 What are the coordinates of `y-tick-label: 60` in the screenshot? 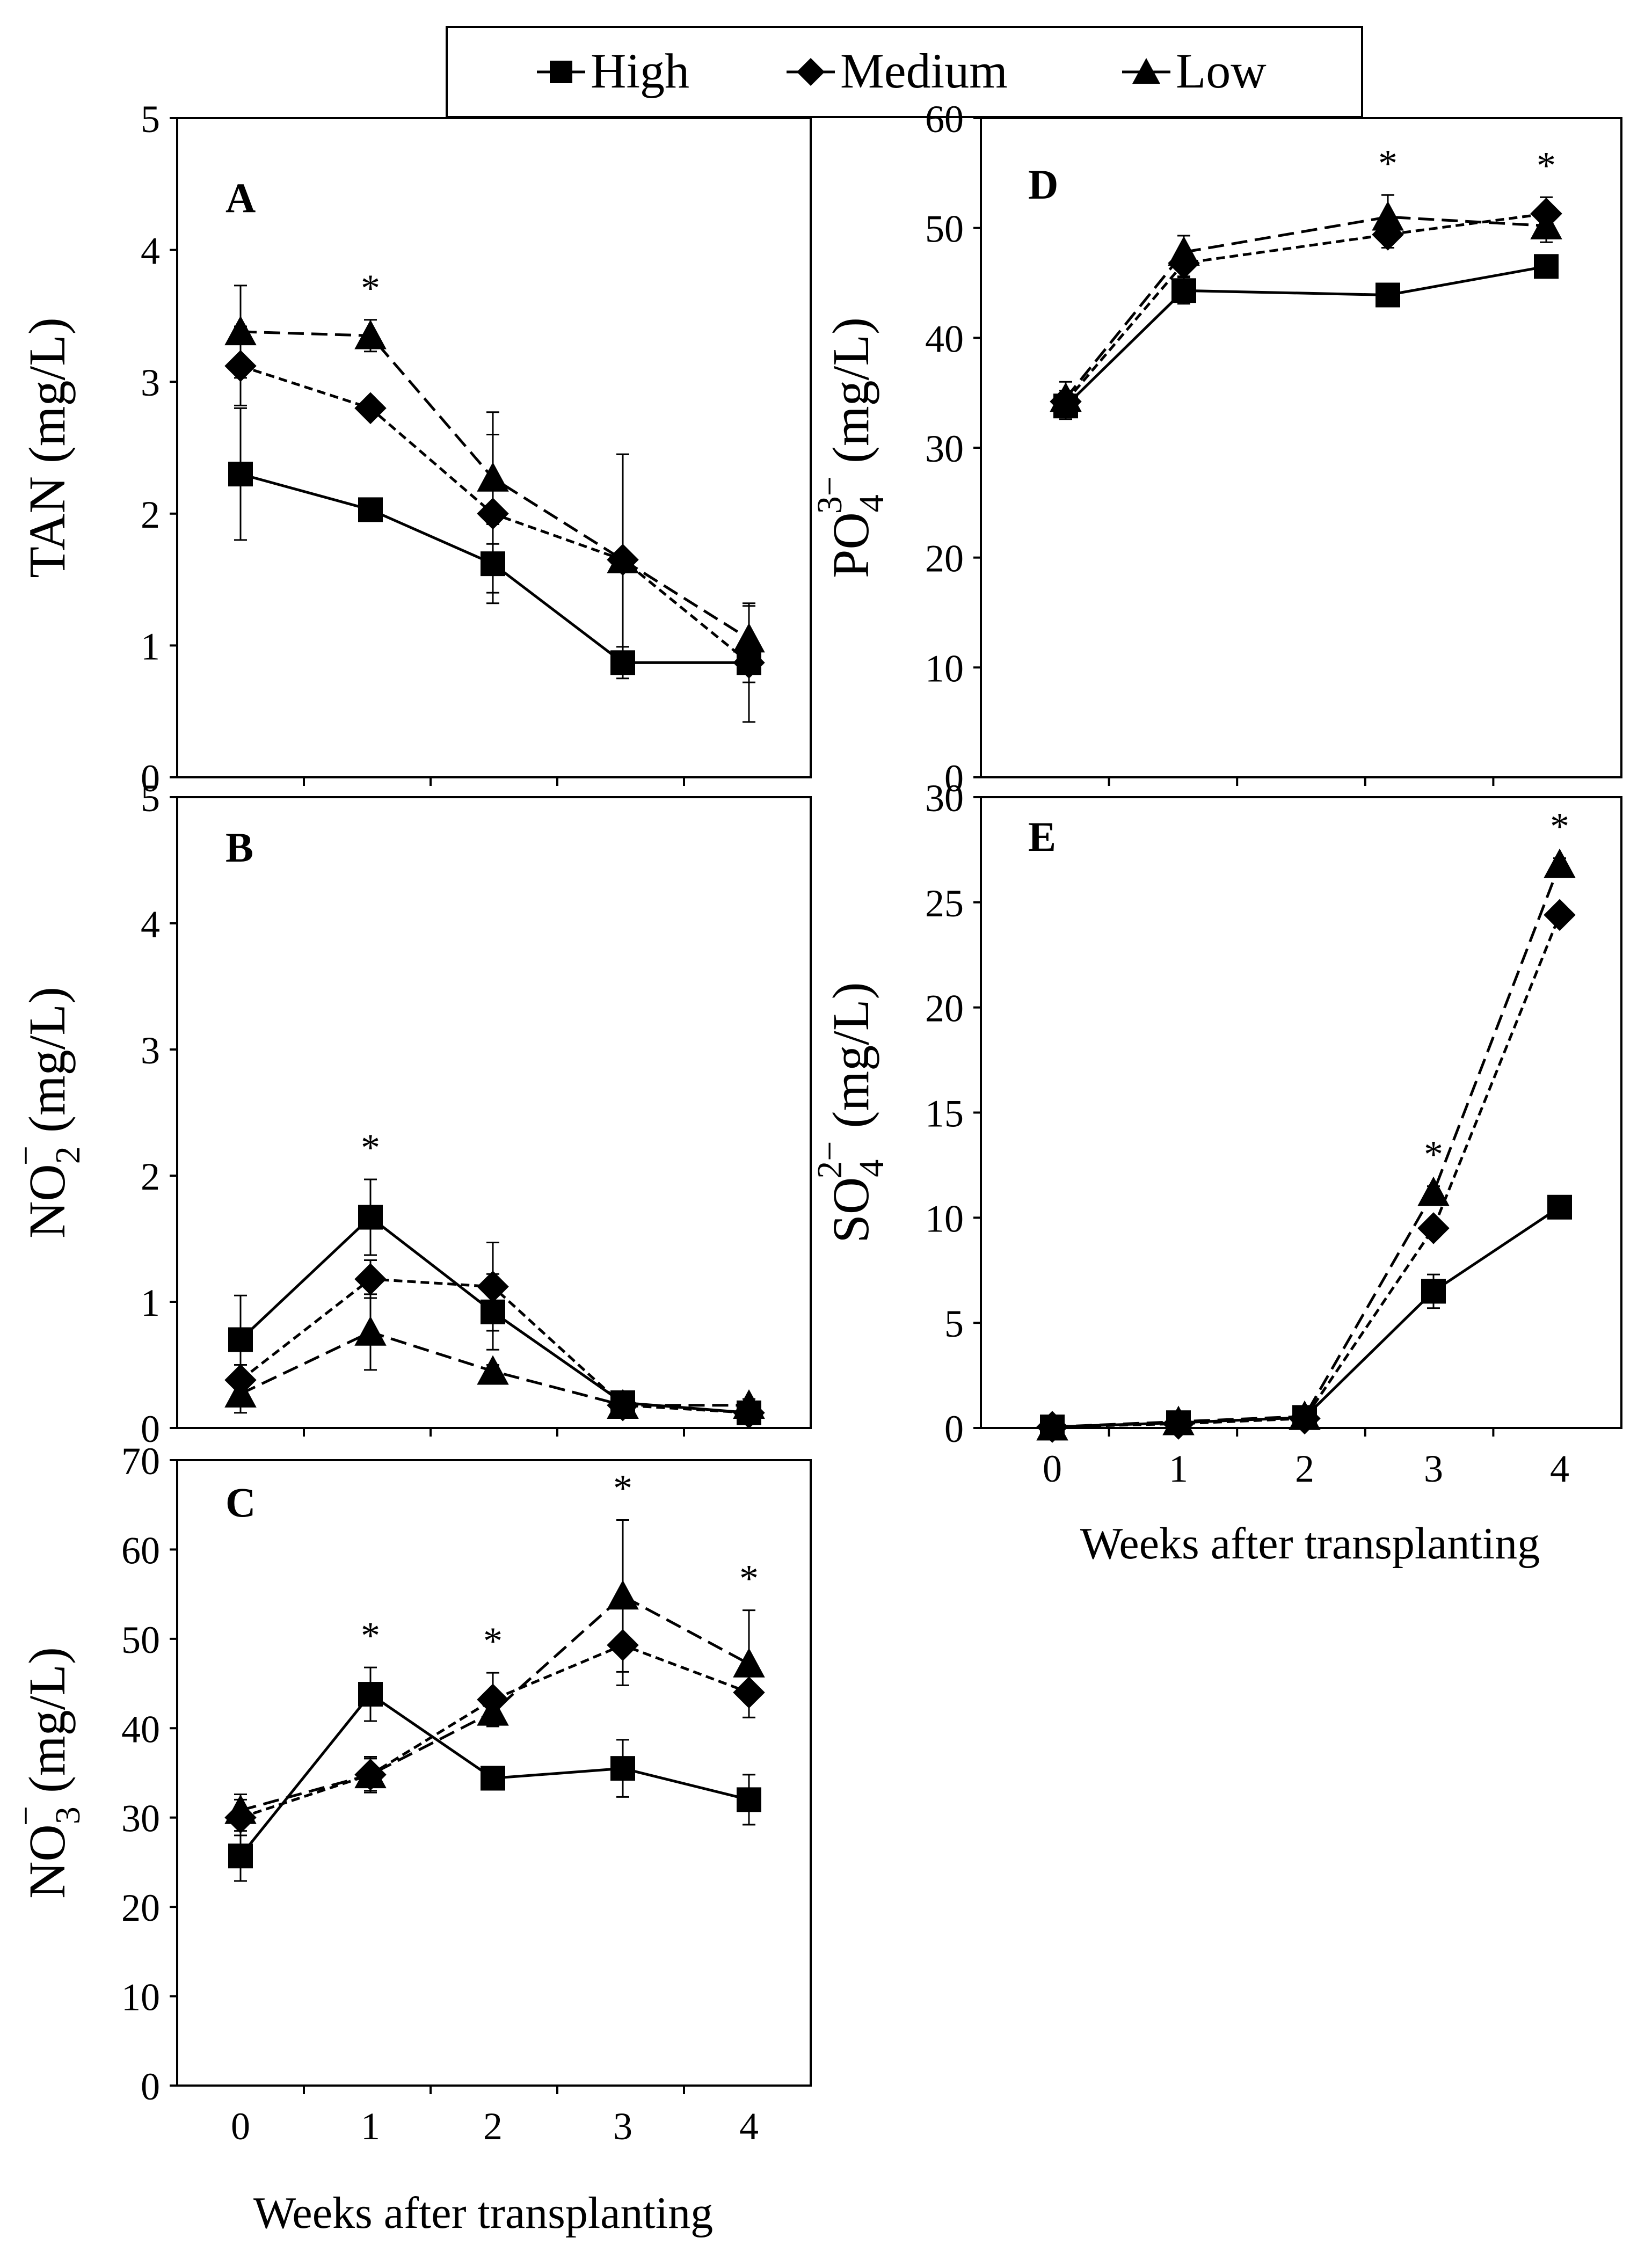 It's located at (140, 1550).